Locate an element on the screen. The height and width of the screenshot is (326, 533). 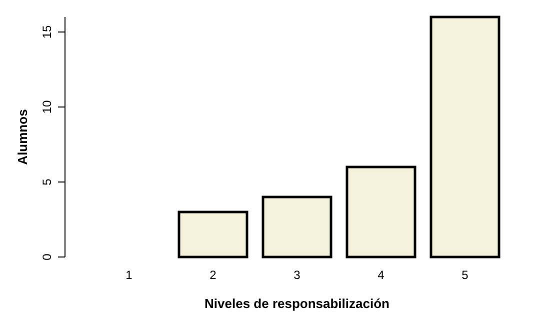
y-tick-label: 15 is located at coordinates (47, 32).